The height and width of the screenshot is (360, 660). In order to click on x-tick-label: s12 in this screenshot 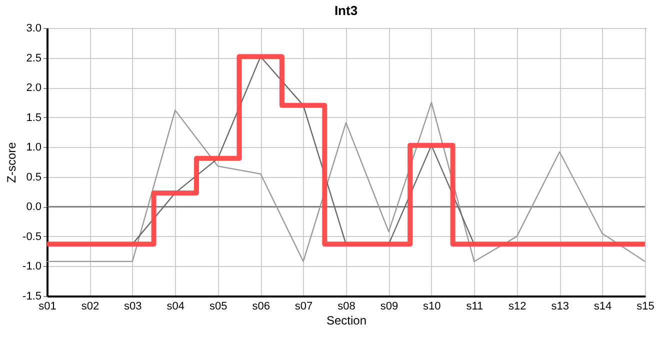, I will do `click(517, 306)`.